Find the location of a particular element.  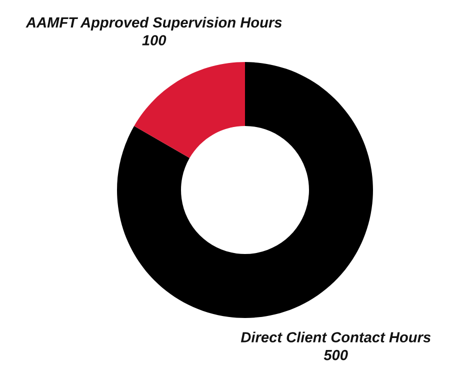

slice-label: AAMFT Approved Supervision Hours is located at coordinates (154, 23).